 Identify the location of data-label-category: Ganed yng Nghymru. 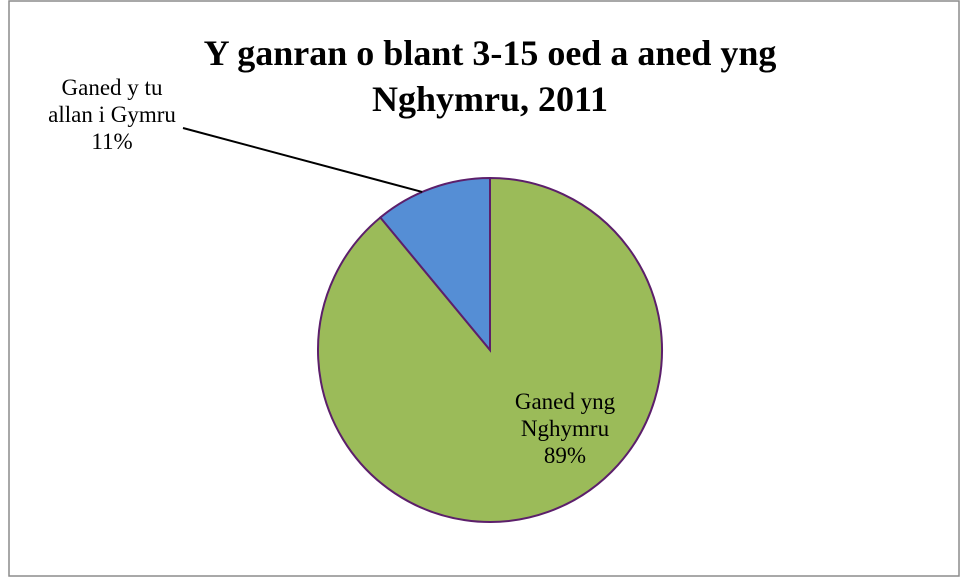
(565, 415).